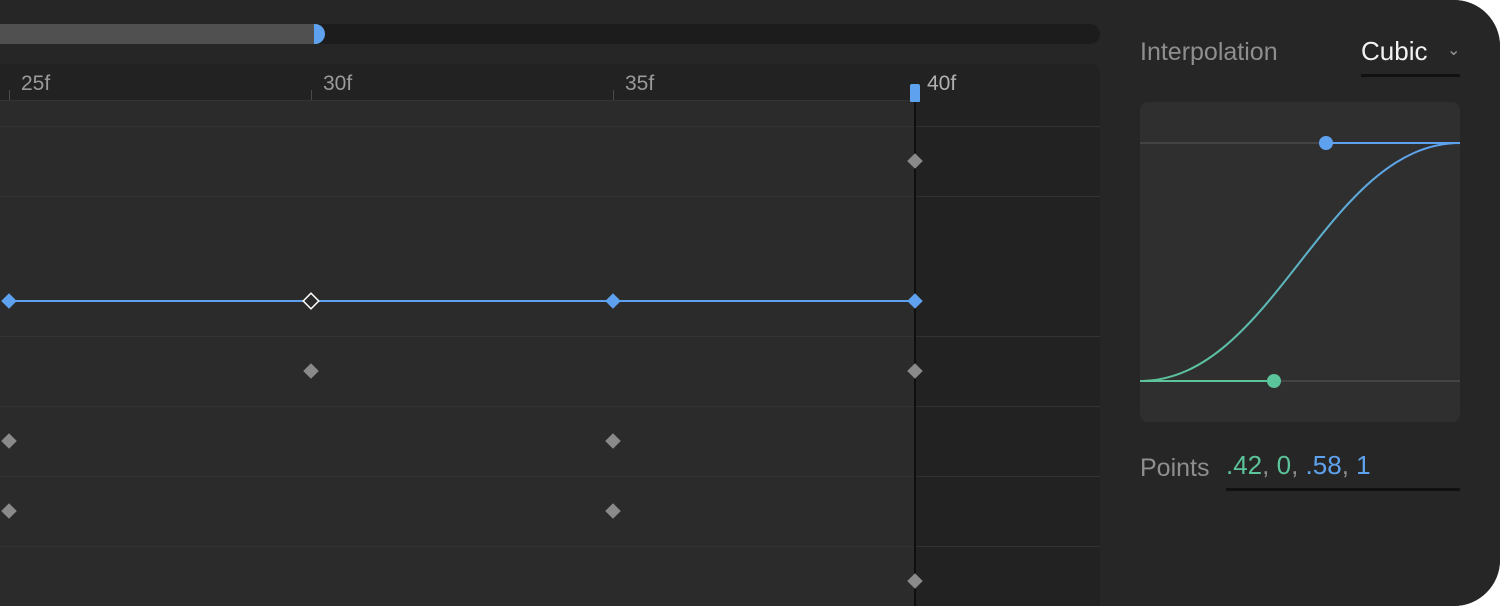 This screenshot has height=606, width=1500. I want to click on easing-curve, so click(1300, 262).